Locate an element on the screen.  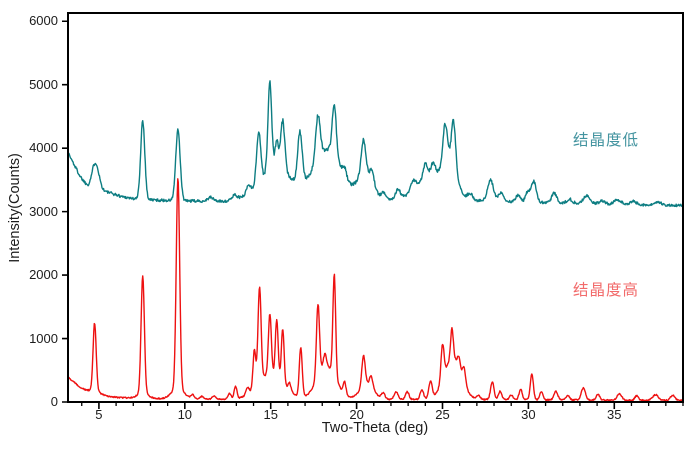
x-tick-label: 15 is located at coordinates (270, 414).